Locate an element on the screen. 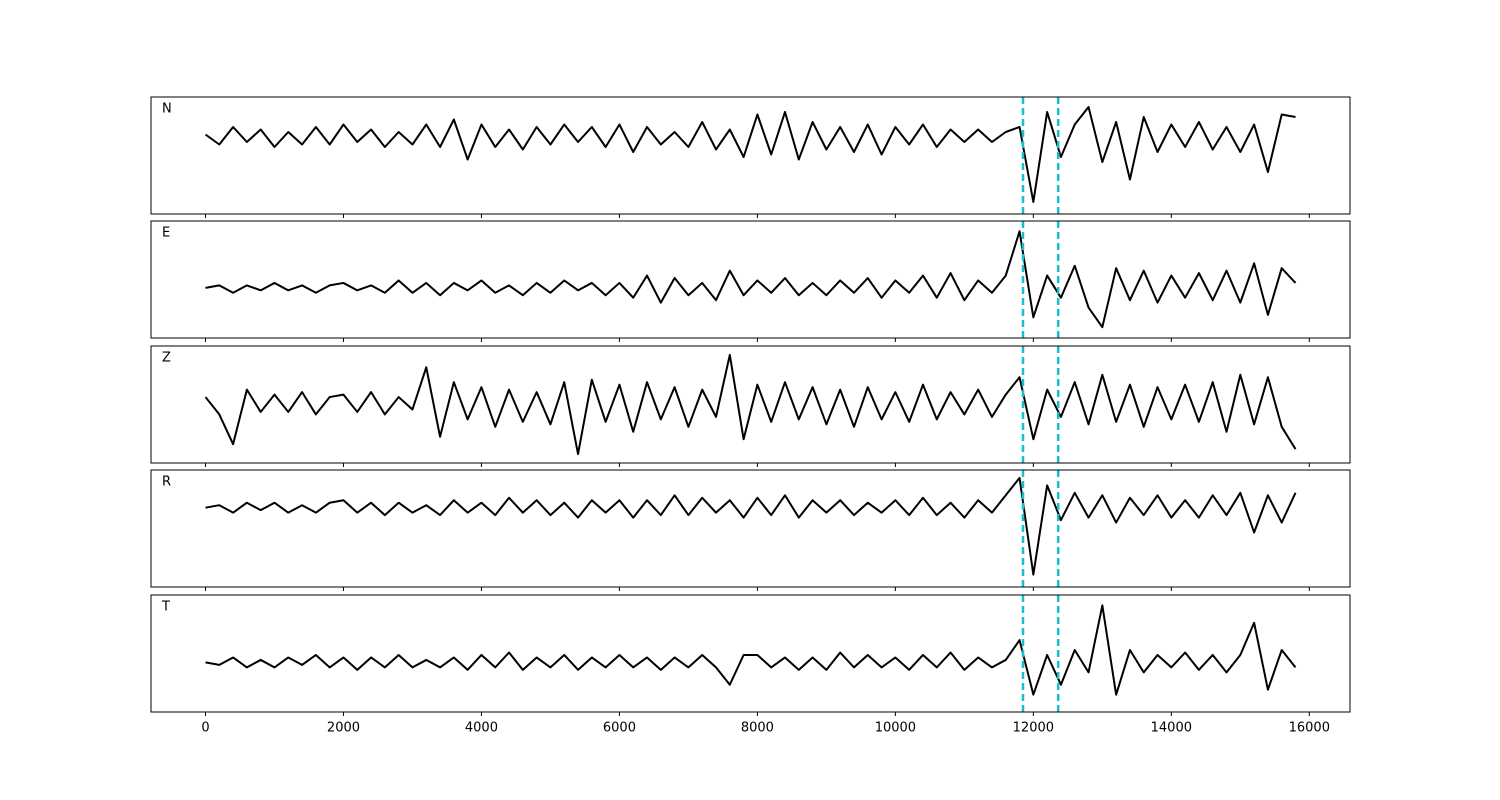 The height and width of the screenshot is (800, 1500). panel-label: T is located at coordinates (165, 607).